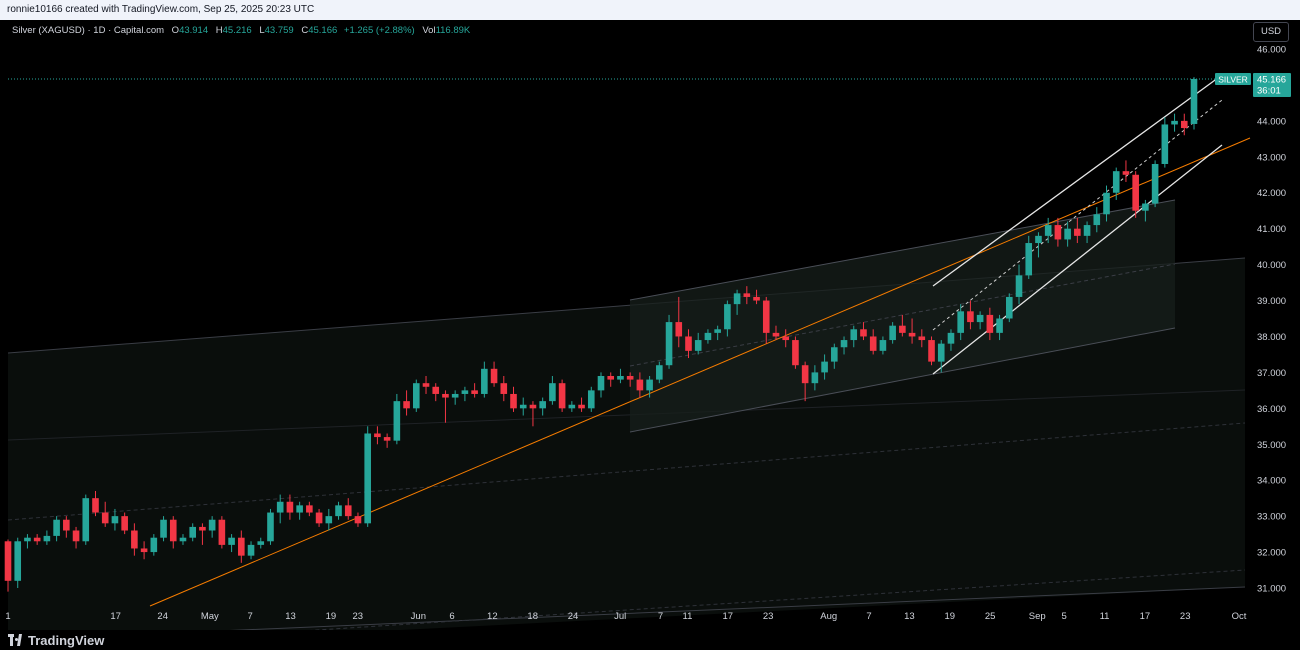 The width and height of the screenshot is (1300, 650). I want to click on price-tick-label: 37.000, so click(1271, 373).